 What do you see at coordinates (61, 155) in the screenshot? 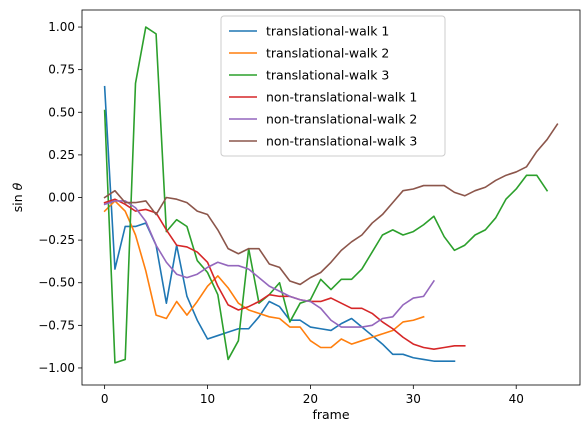
I see `y-tick-label: 0.25` at bounding box center [61, 155].